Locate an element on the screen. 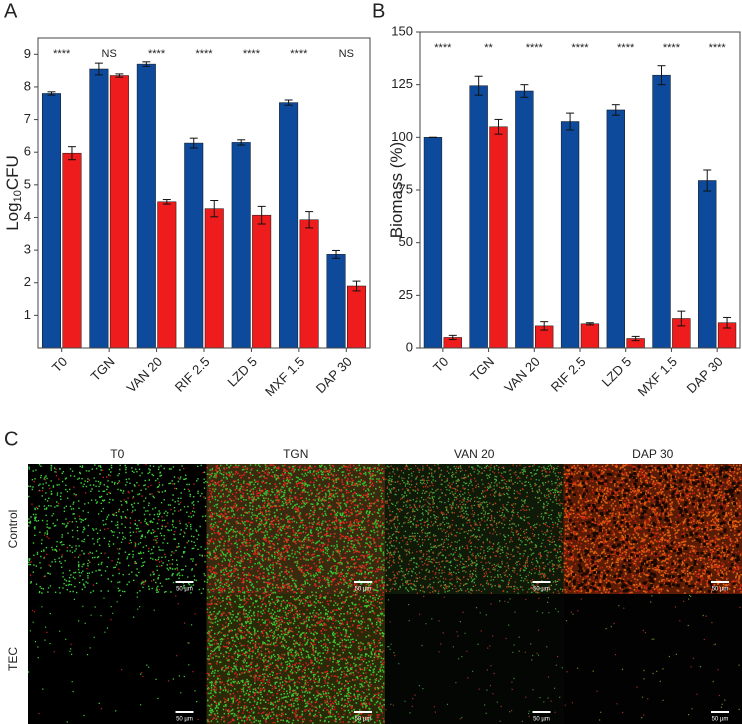 The width and height of the screenshot is (742, 724). y-tick-label: 25 is located at coordinates (406, 294).